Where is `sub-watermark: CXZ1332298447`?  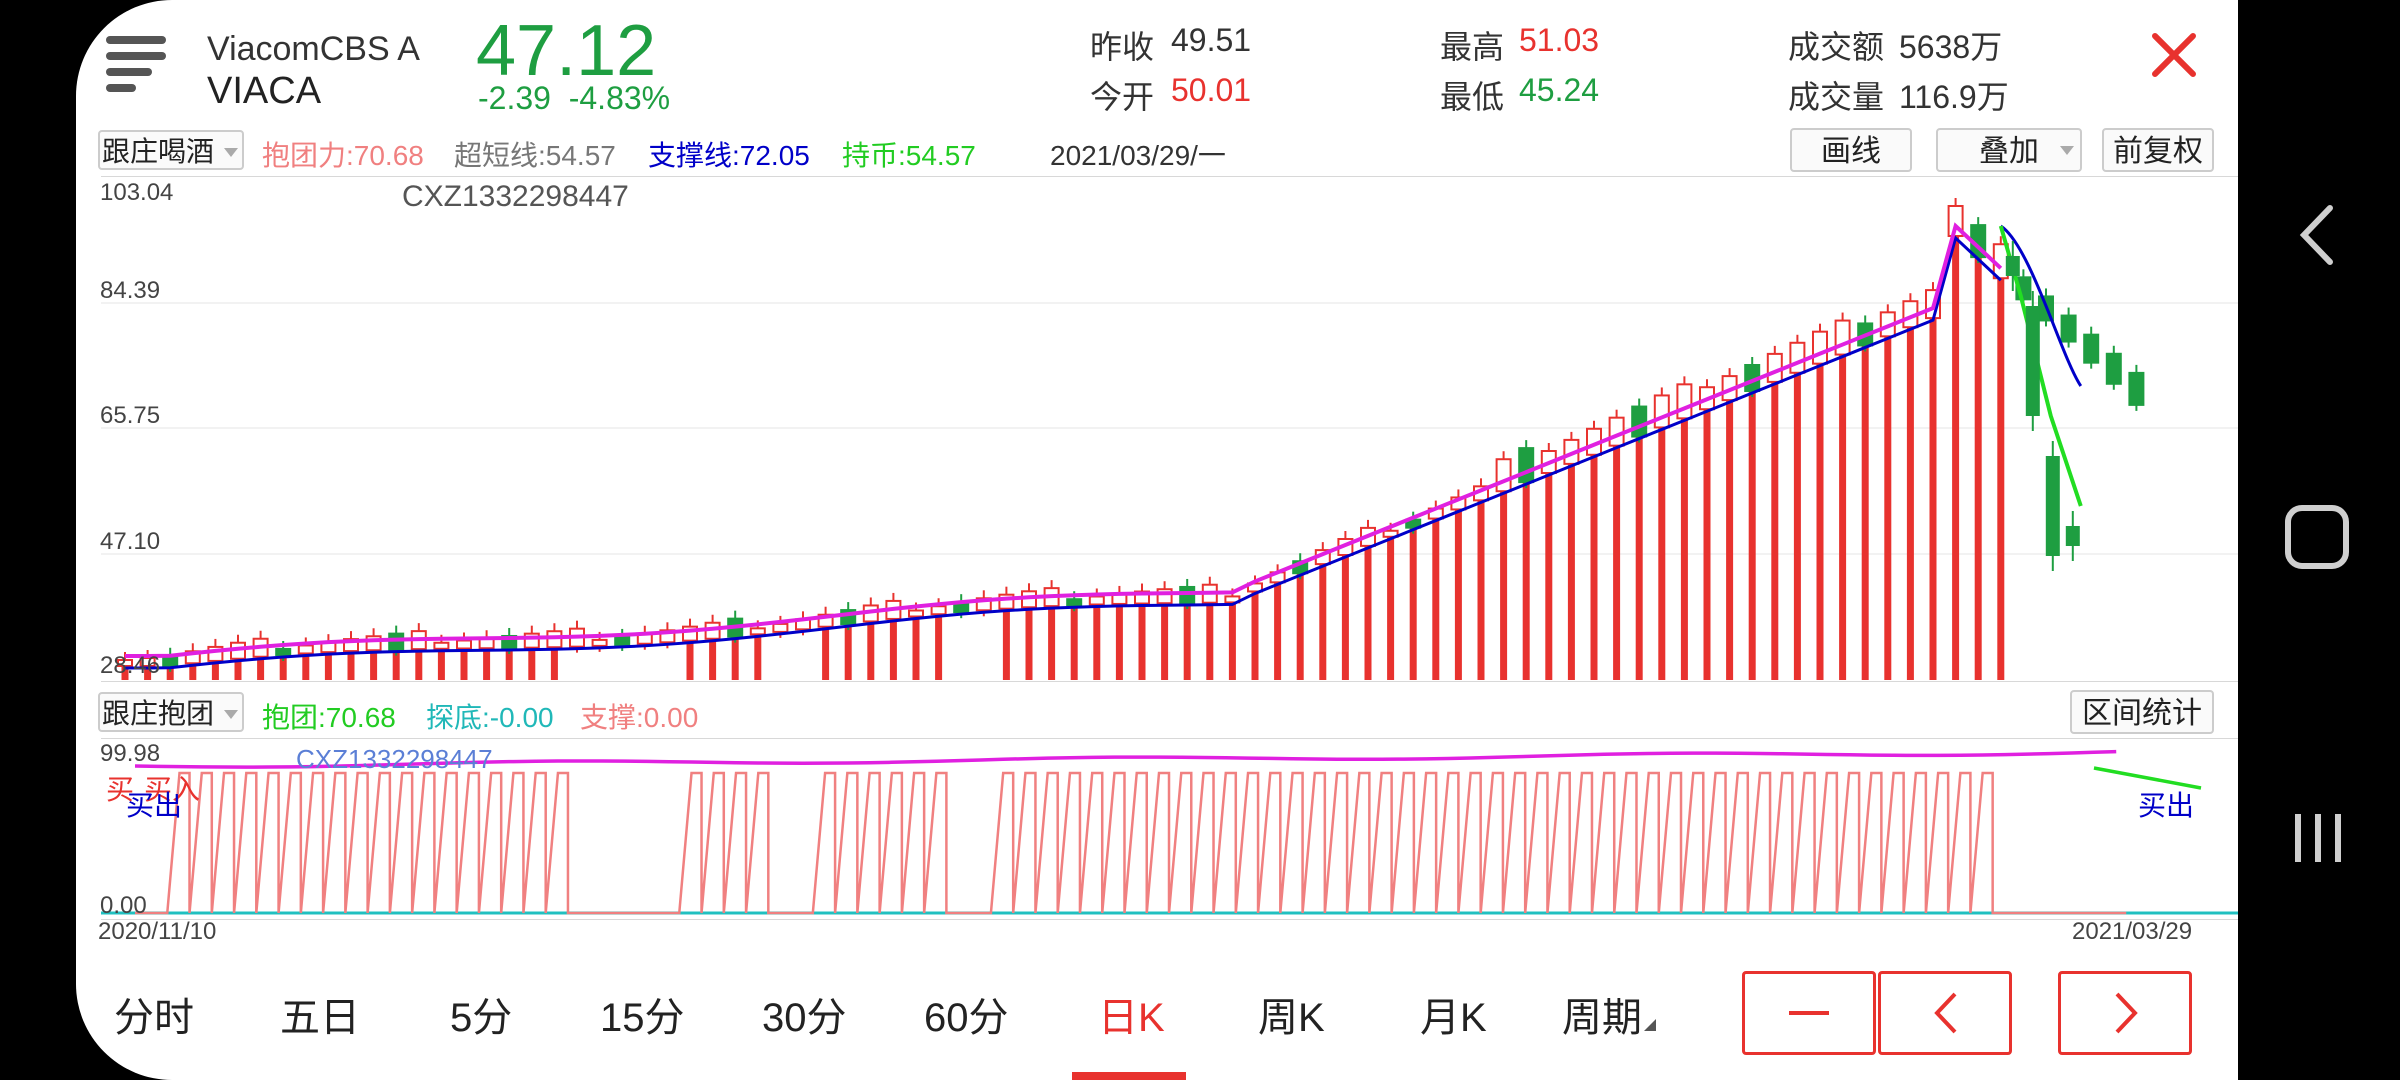 sub-watermark: CXZ1332298447 is located at coordinates (394, 759).